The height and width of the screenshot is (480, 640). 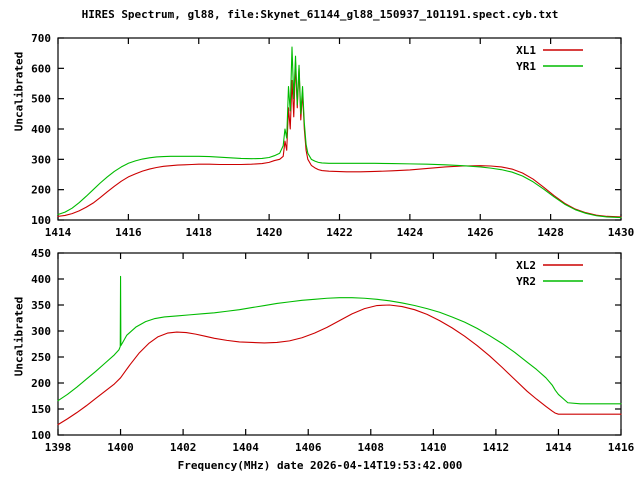 What do you see at coordinates (308, 447) in the screenshot?
I see `x-tick-label: 1406` at bounding box center [308, 447].